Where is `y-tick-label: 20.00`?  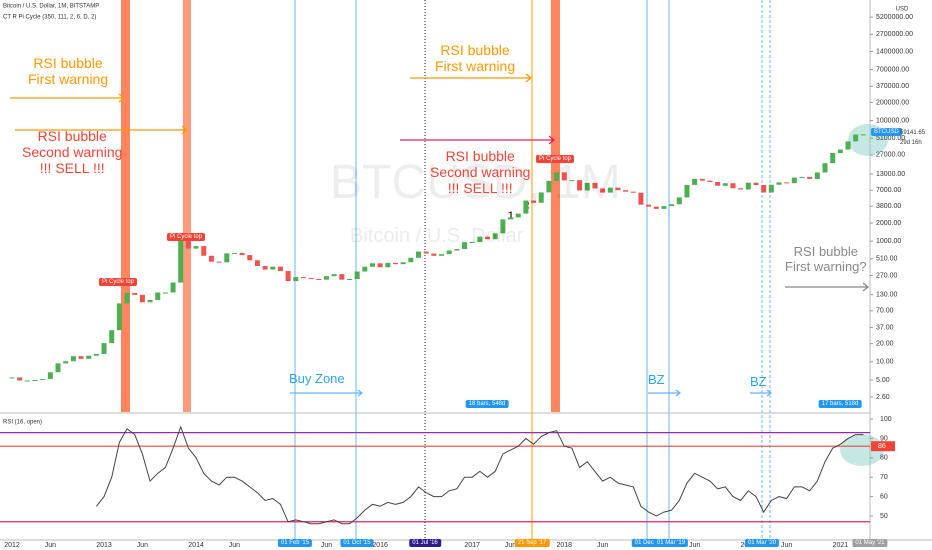 y-tick-label: 20.00 is located at coordinates (885, 343).